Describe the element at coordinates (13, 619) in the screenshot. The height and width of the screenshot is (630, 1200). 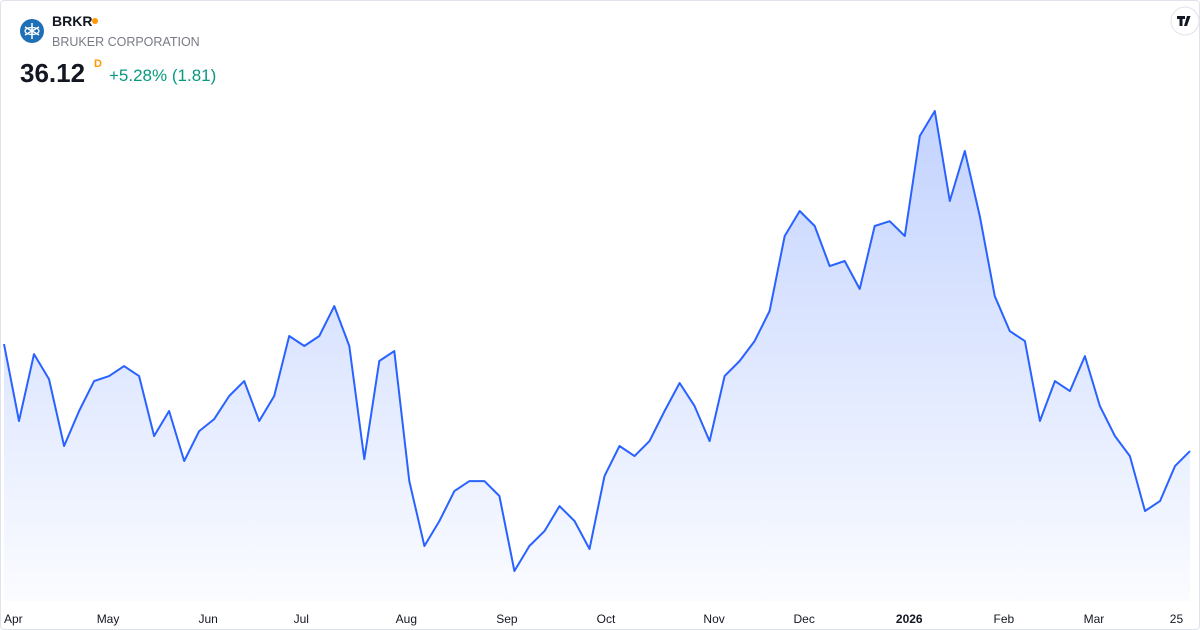
I see `x-tick-label: Apr` at that location.